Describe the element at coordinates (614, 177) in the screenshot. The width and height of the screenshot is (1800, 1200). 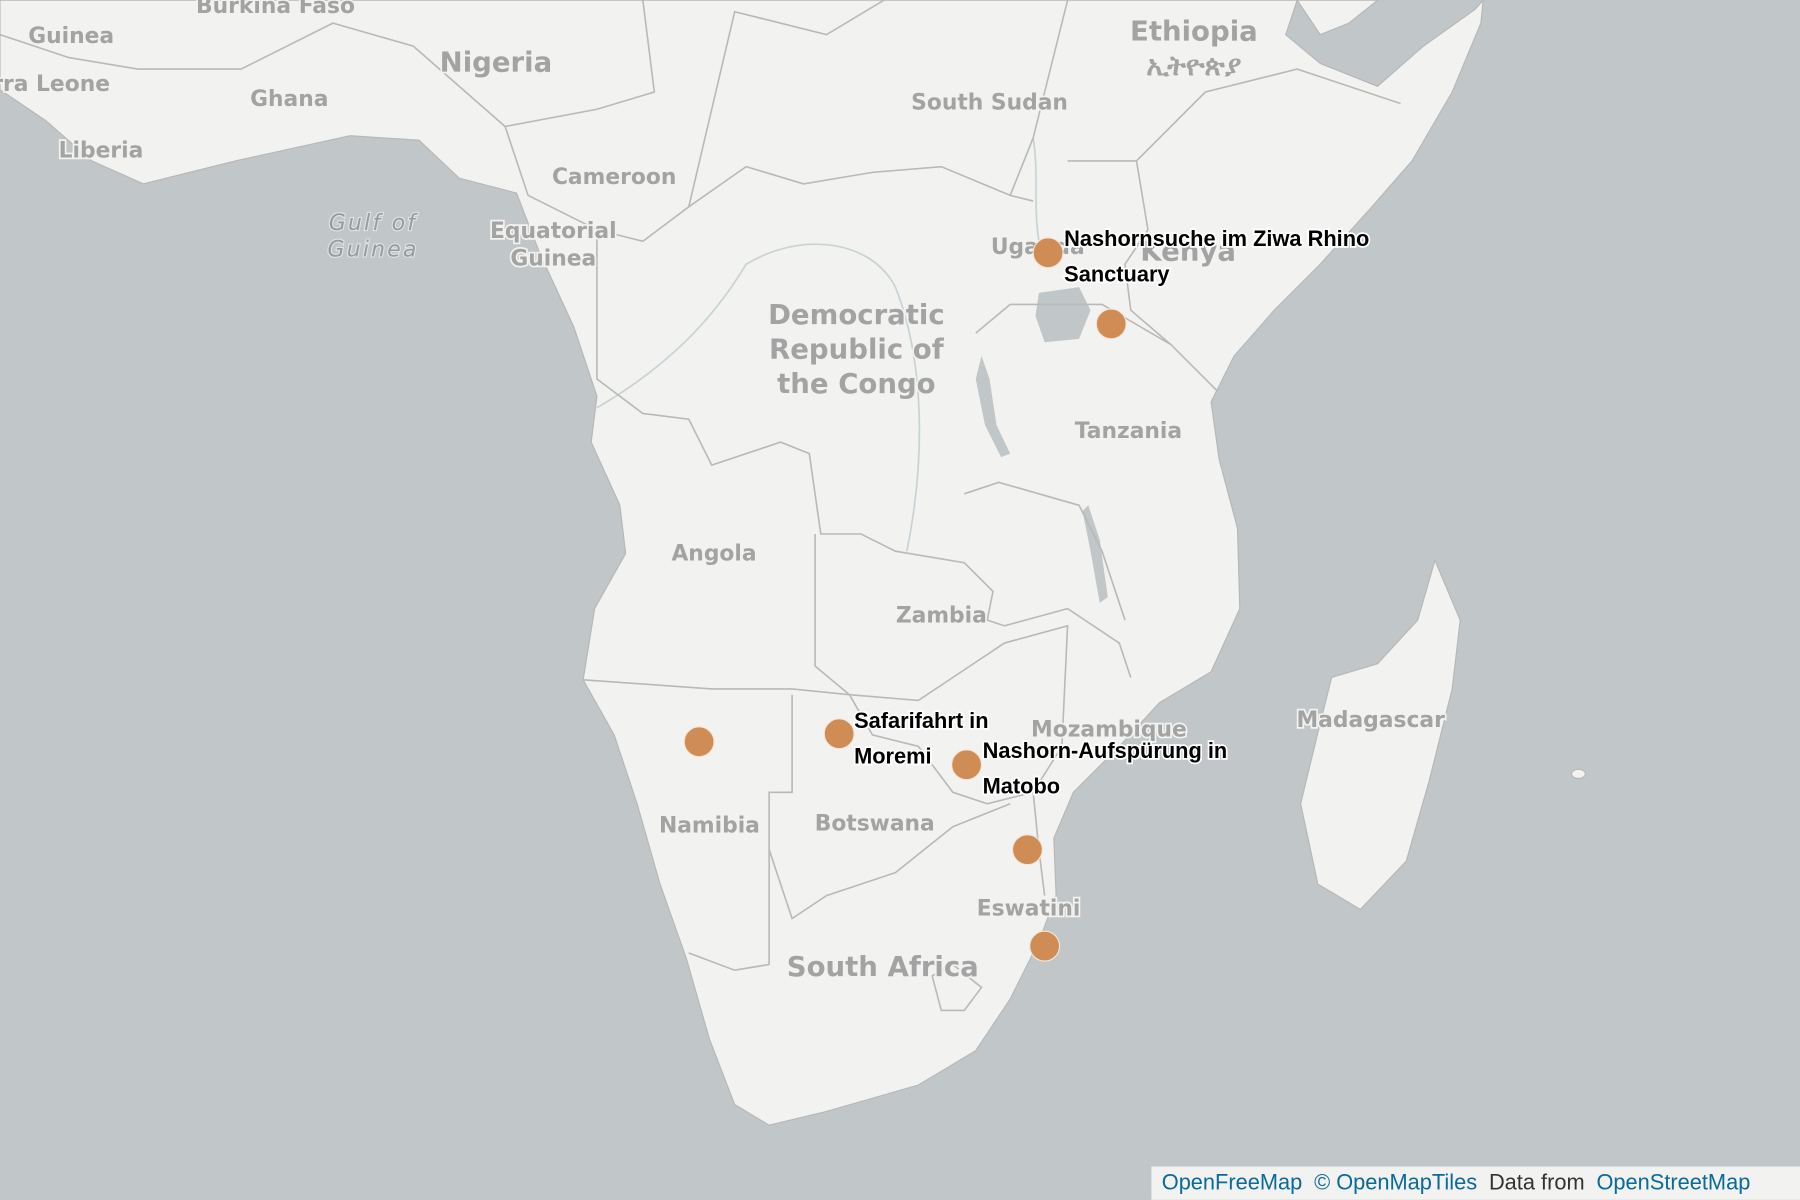
I see `country-label: Cameroon` at that location.